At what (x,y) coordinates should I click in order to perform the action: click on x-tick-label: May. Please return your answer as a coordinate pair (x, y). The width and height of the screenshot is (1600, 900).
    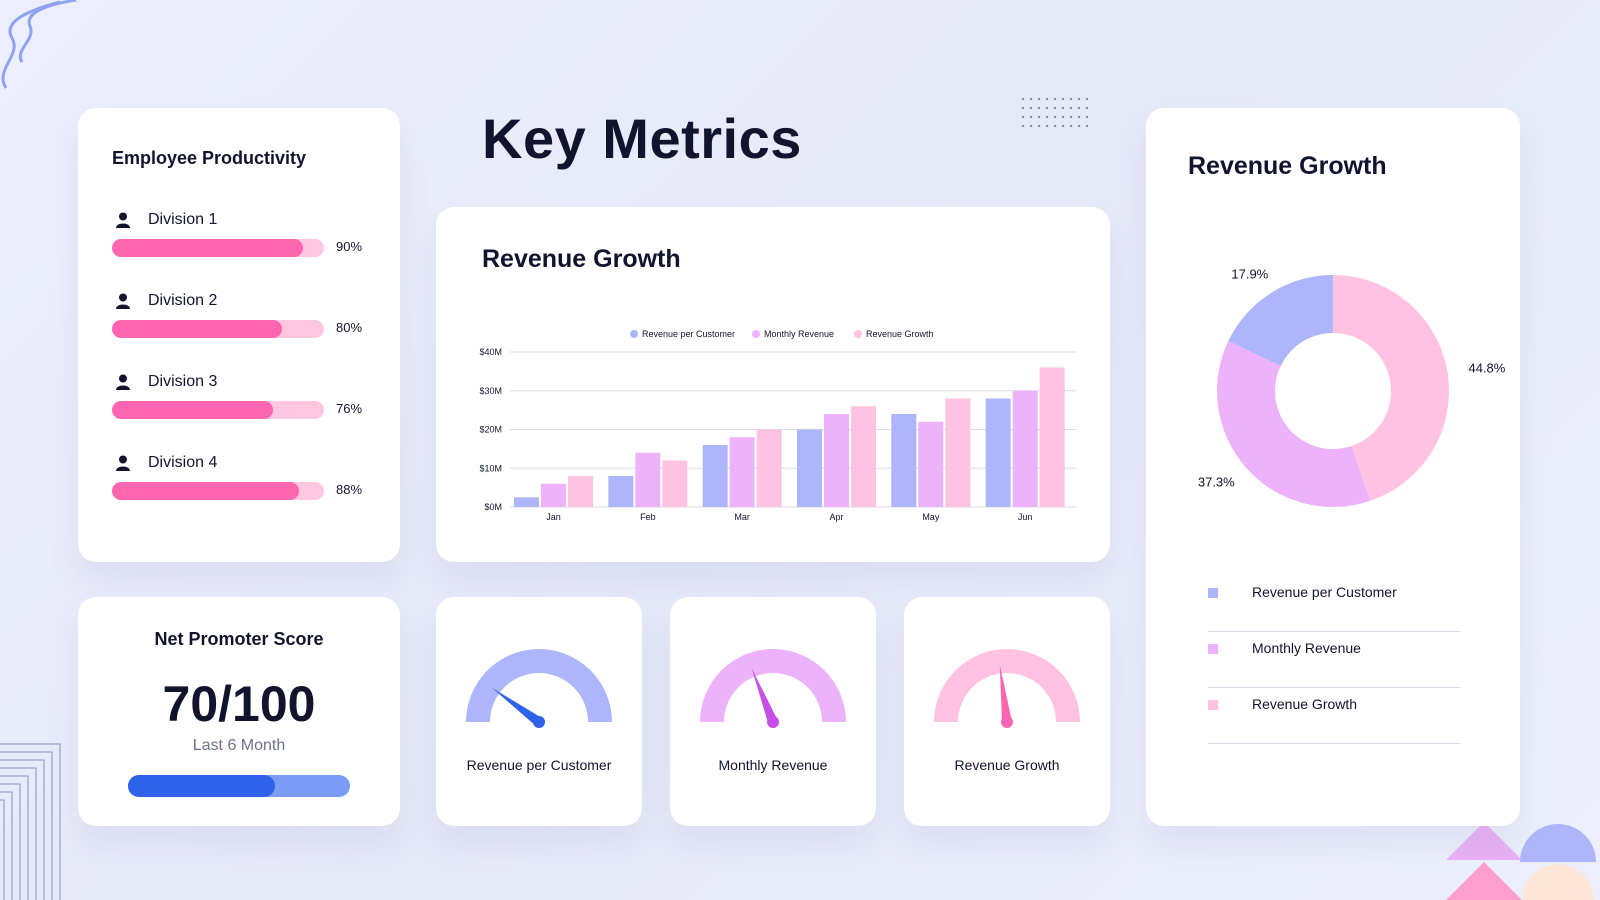
    Looking at the image, I should click on (931, 517).